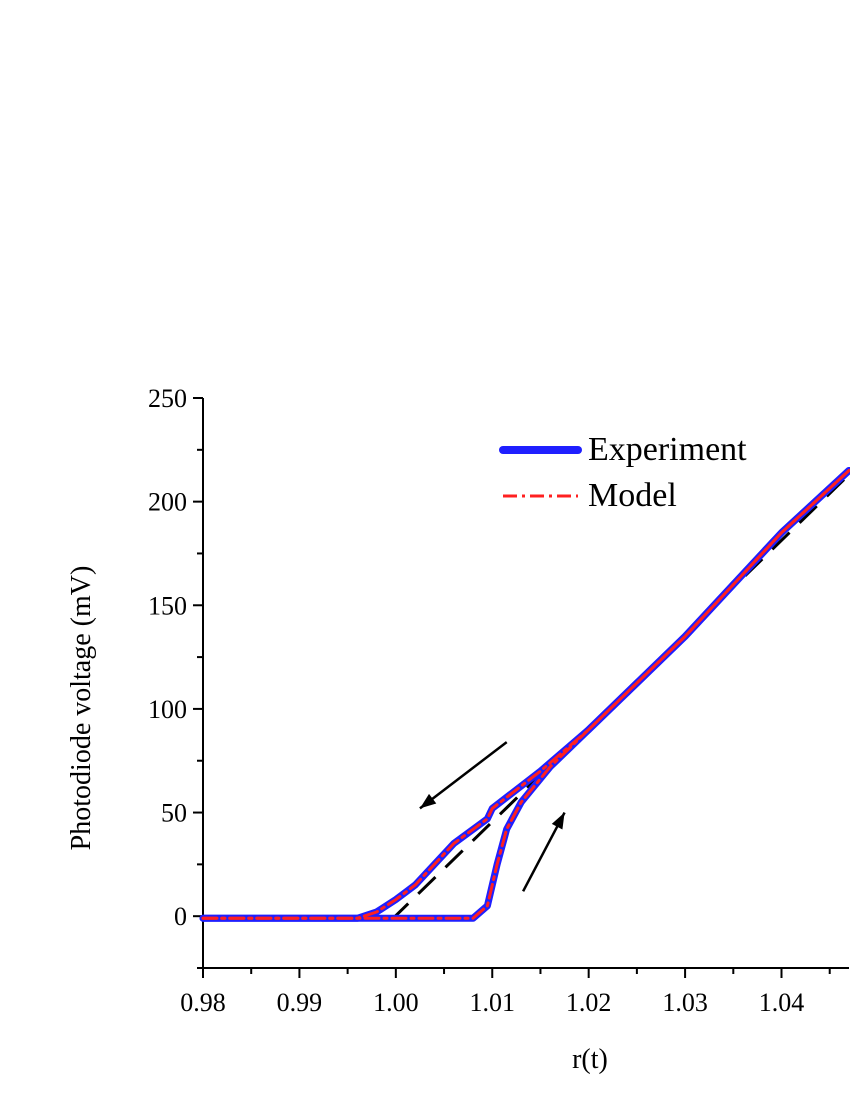 The width and height of the screenshot is (850, 1100). What do you see at coordinates (589, 1002) in the screenshot?
I see `x-tick-label: 1.02` at bounding box center [589, 1002].